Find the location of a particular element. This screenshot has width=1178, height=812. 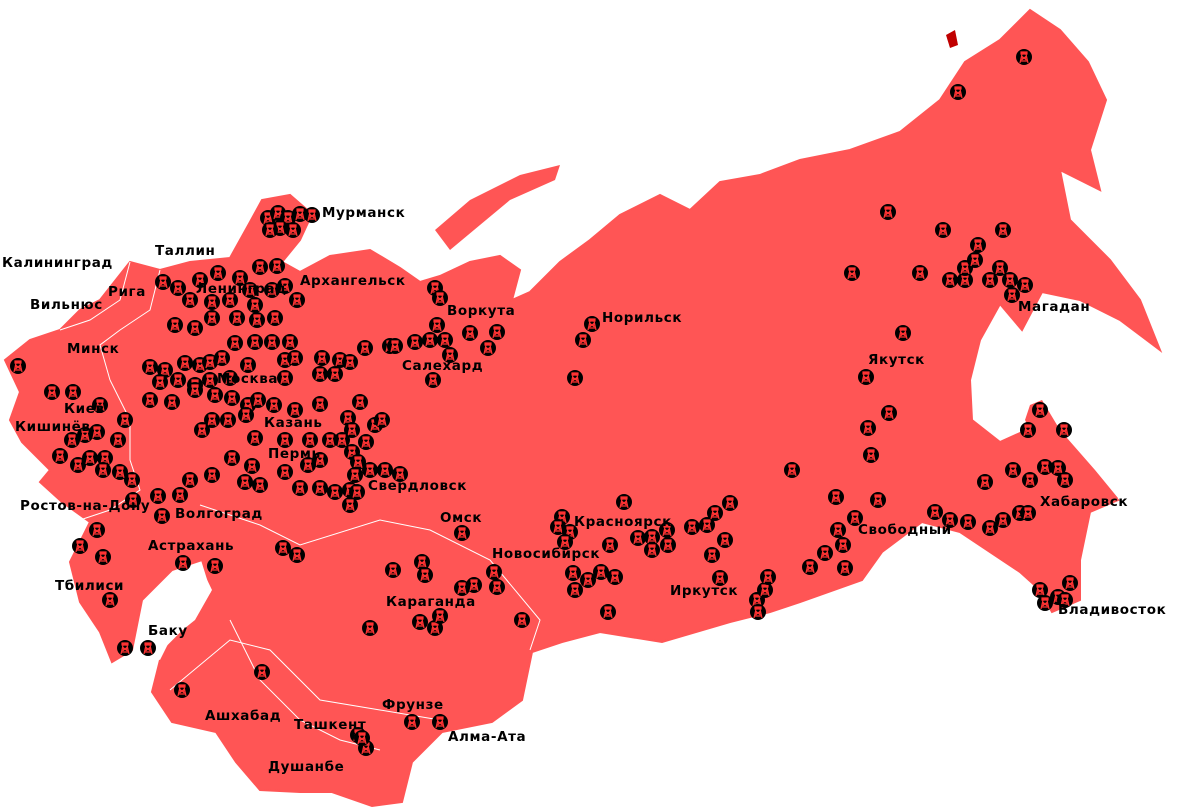

city-label-baku: Баку is located at coordinates (168, 631).